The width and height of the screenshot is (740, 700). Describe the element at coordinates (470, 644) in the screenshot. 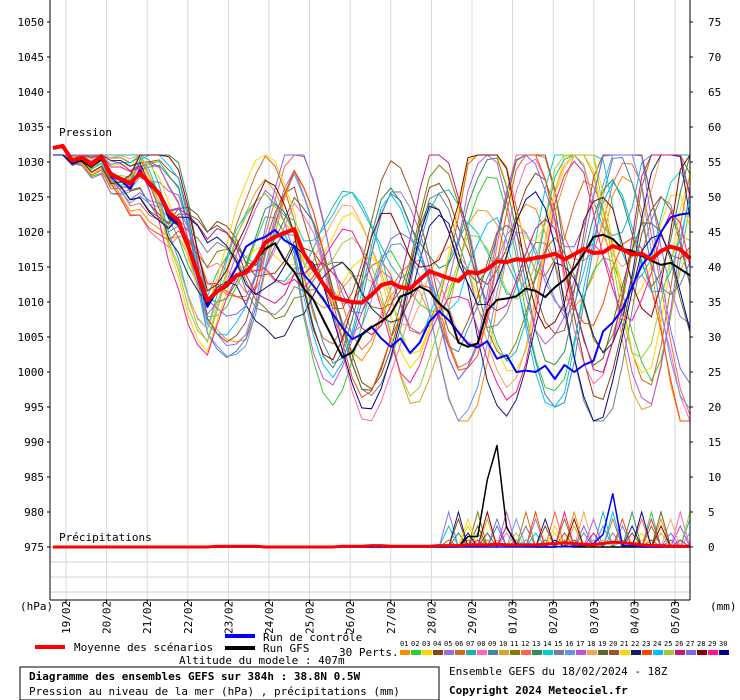

I see `perturbation-legend-label: 07` at that location.